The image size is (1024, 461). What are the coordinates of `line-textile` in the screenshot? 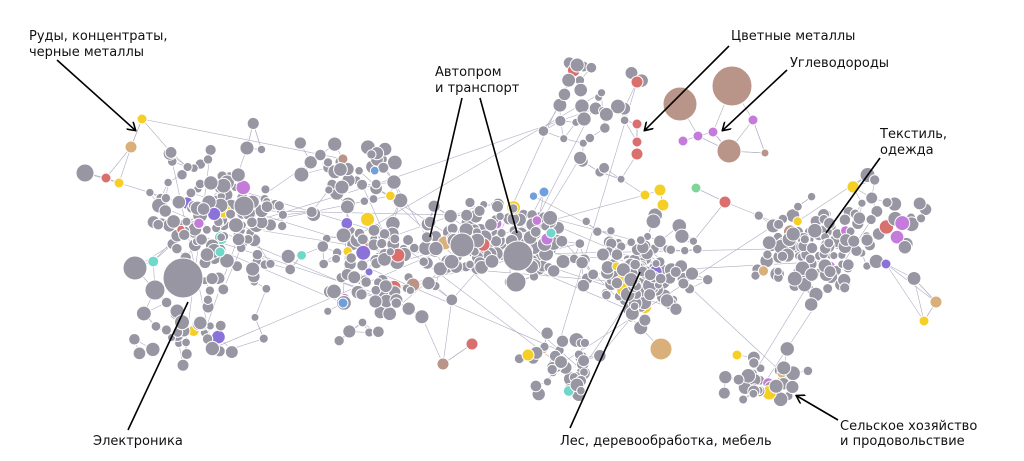 It's located at (853, 195).